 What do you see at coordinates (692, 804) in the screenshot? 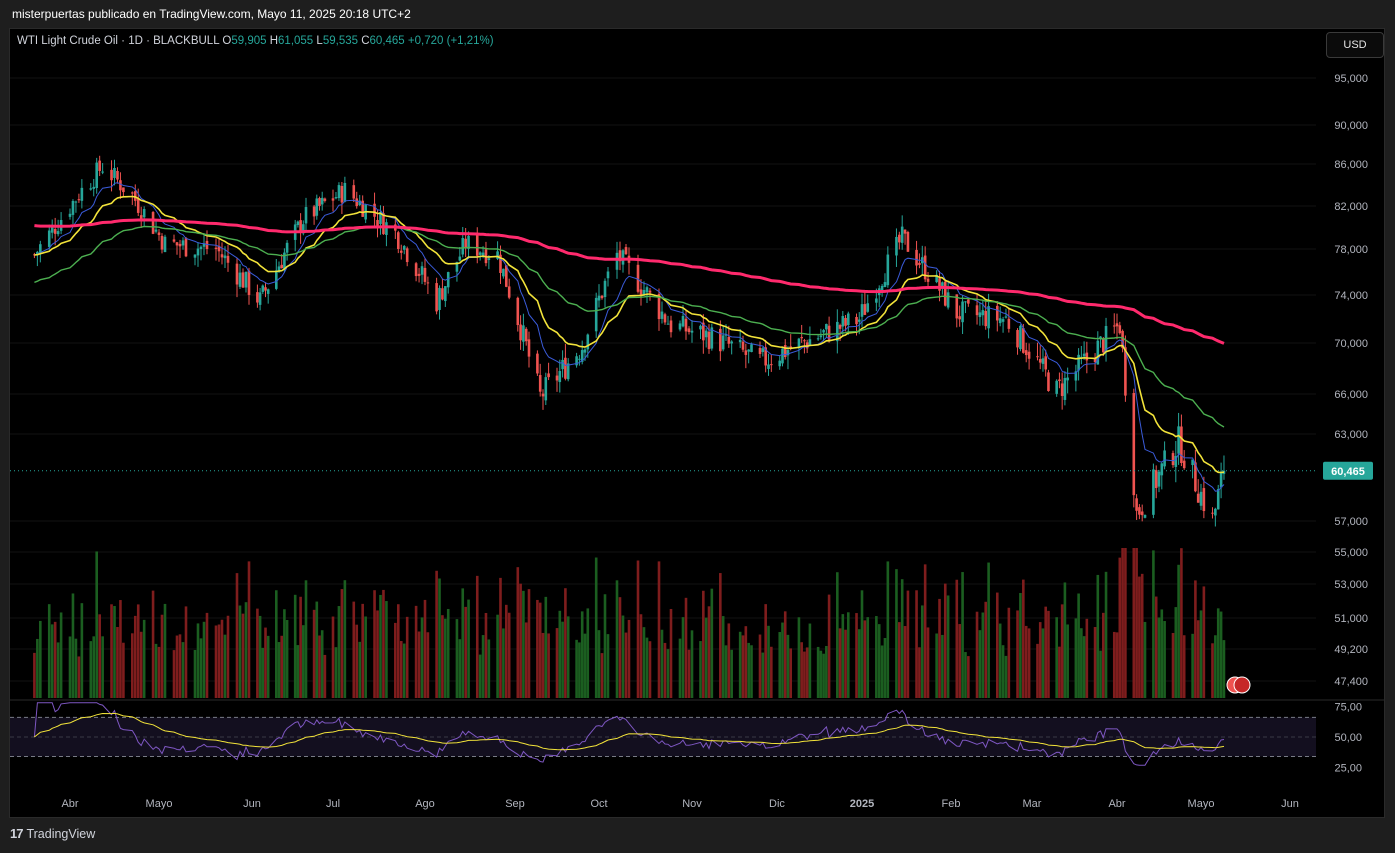
I see `x-tick-label: Nov` at bounding box center [692, 804].